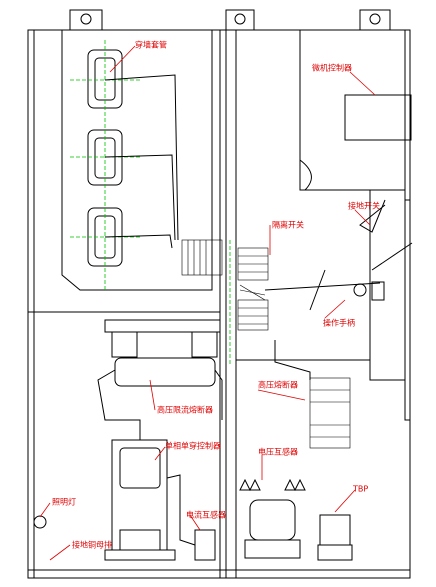 The height and width of the screenshot is (587, 436). What do you see at coordinates (288, 225) in the screenshot?
I see `label: 隔离开关` at bounding box center [288, 225].